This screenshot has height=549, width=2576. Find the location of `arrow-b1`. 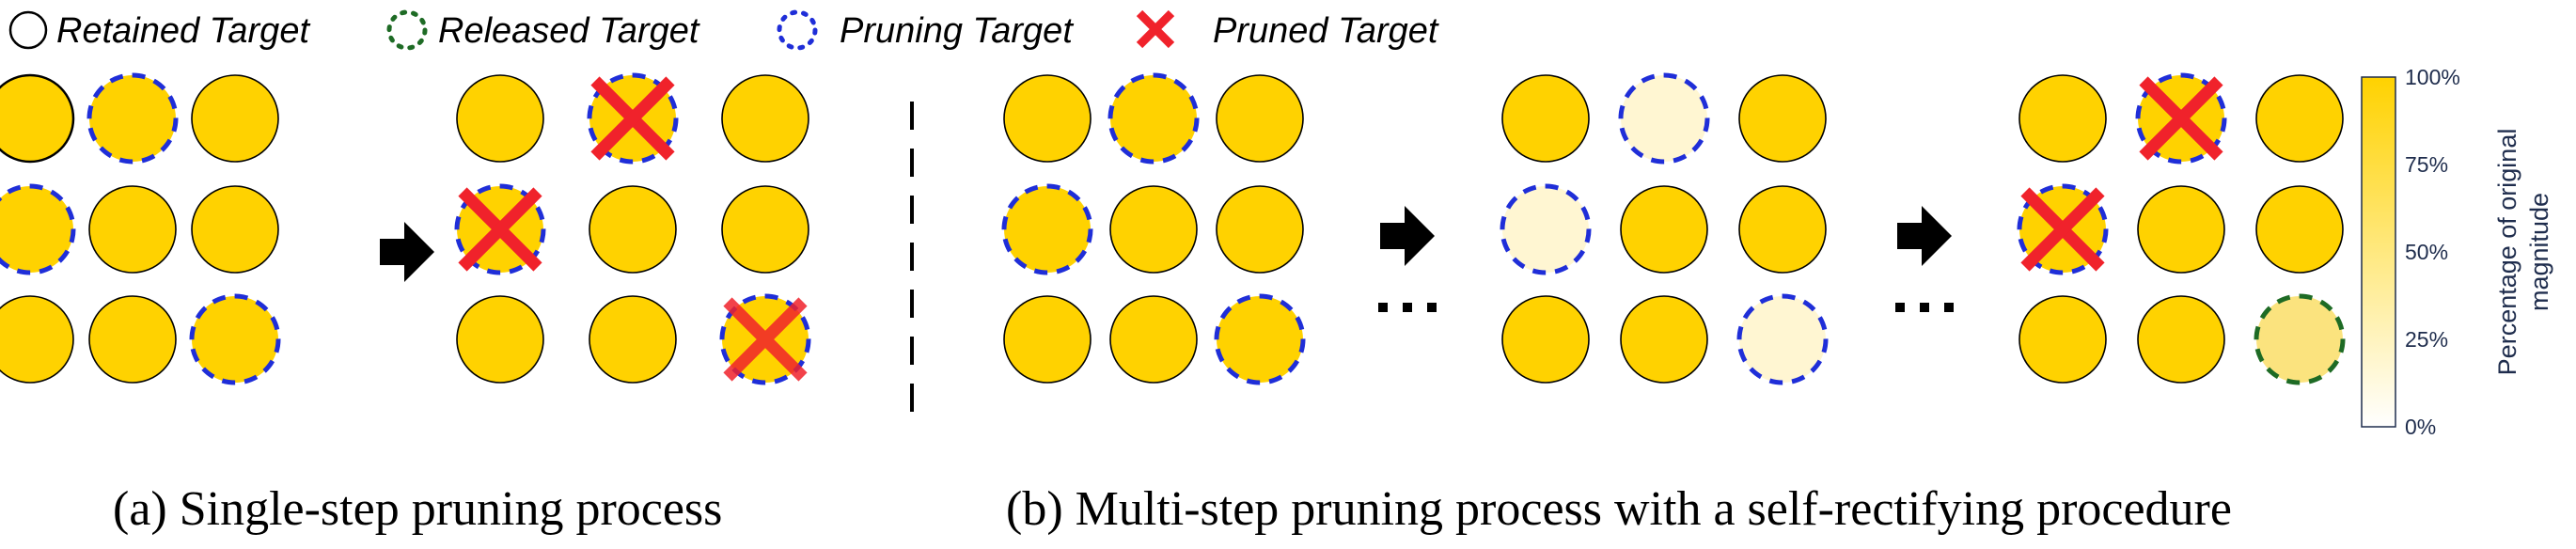

arrow-b1 is located at coordinates (1408, 236).